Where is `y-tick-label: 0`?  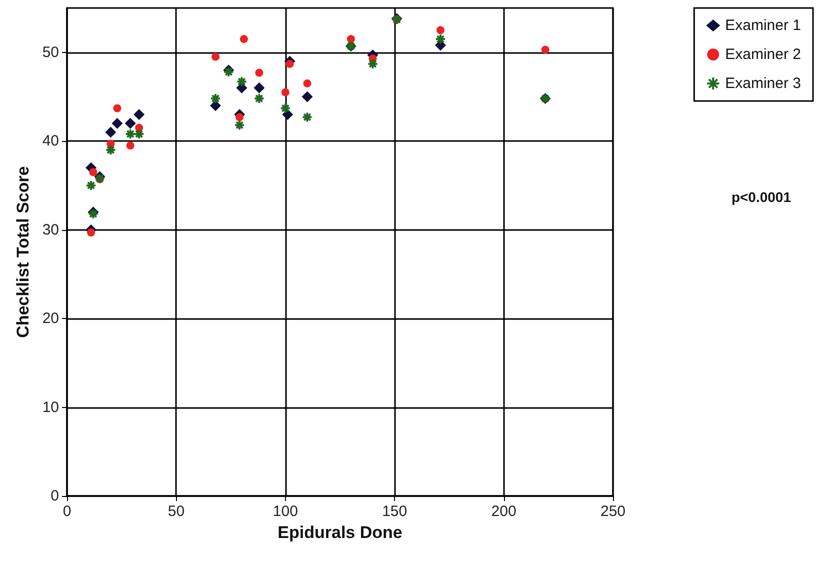
y-tick-label: 0 is located at coordinates (54, 496).